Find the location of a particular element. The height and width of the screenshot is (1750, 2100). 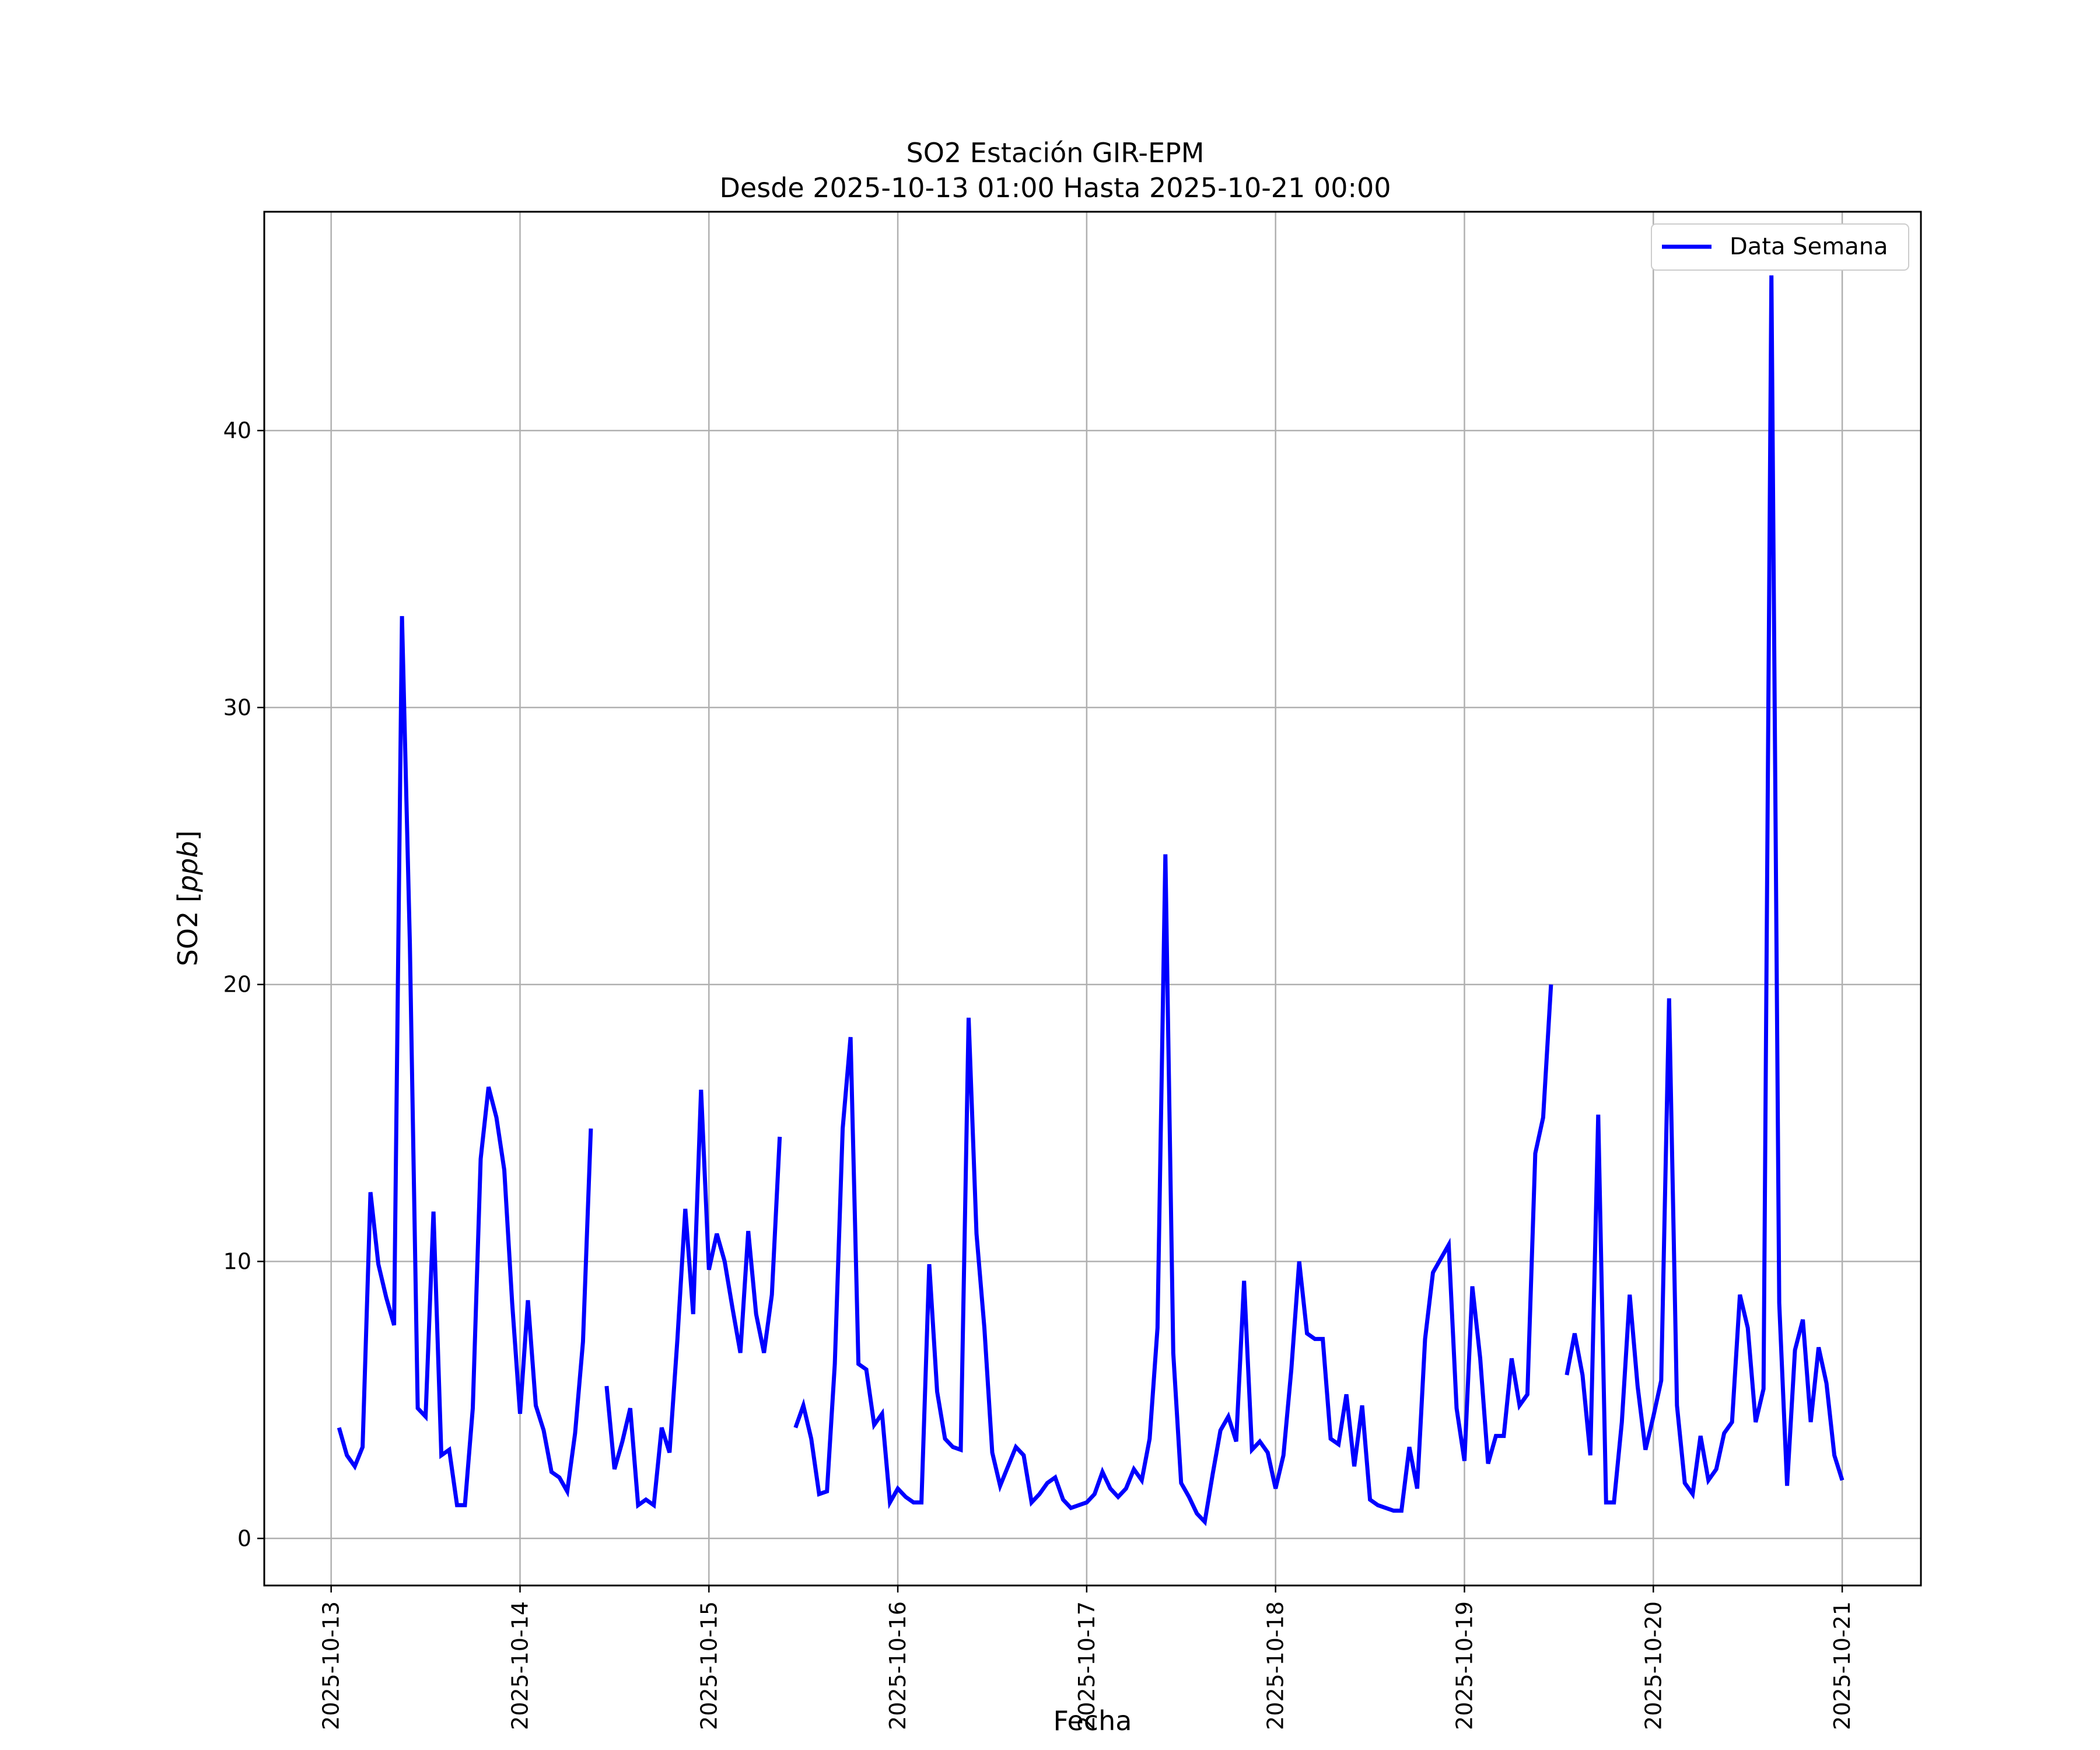

y-tick-label: 0 is located at coordinates (244, 1538).